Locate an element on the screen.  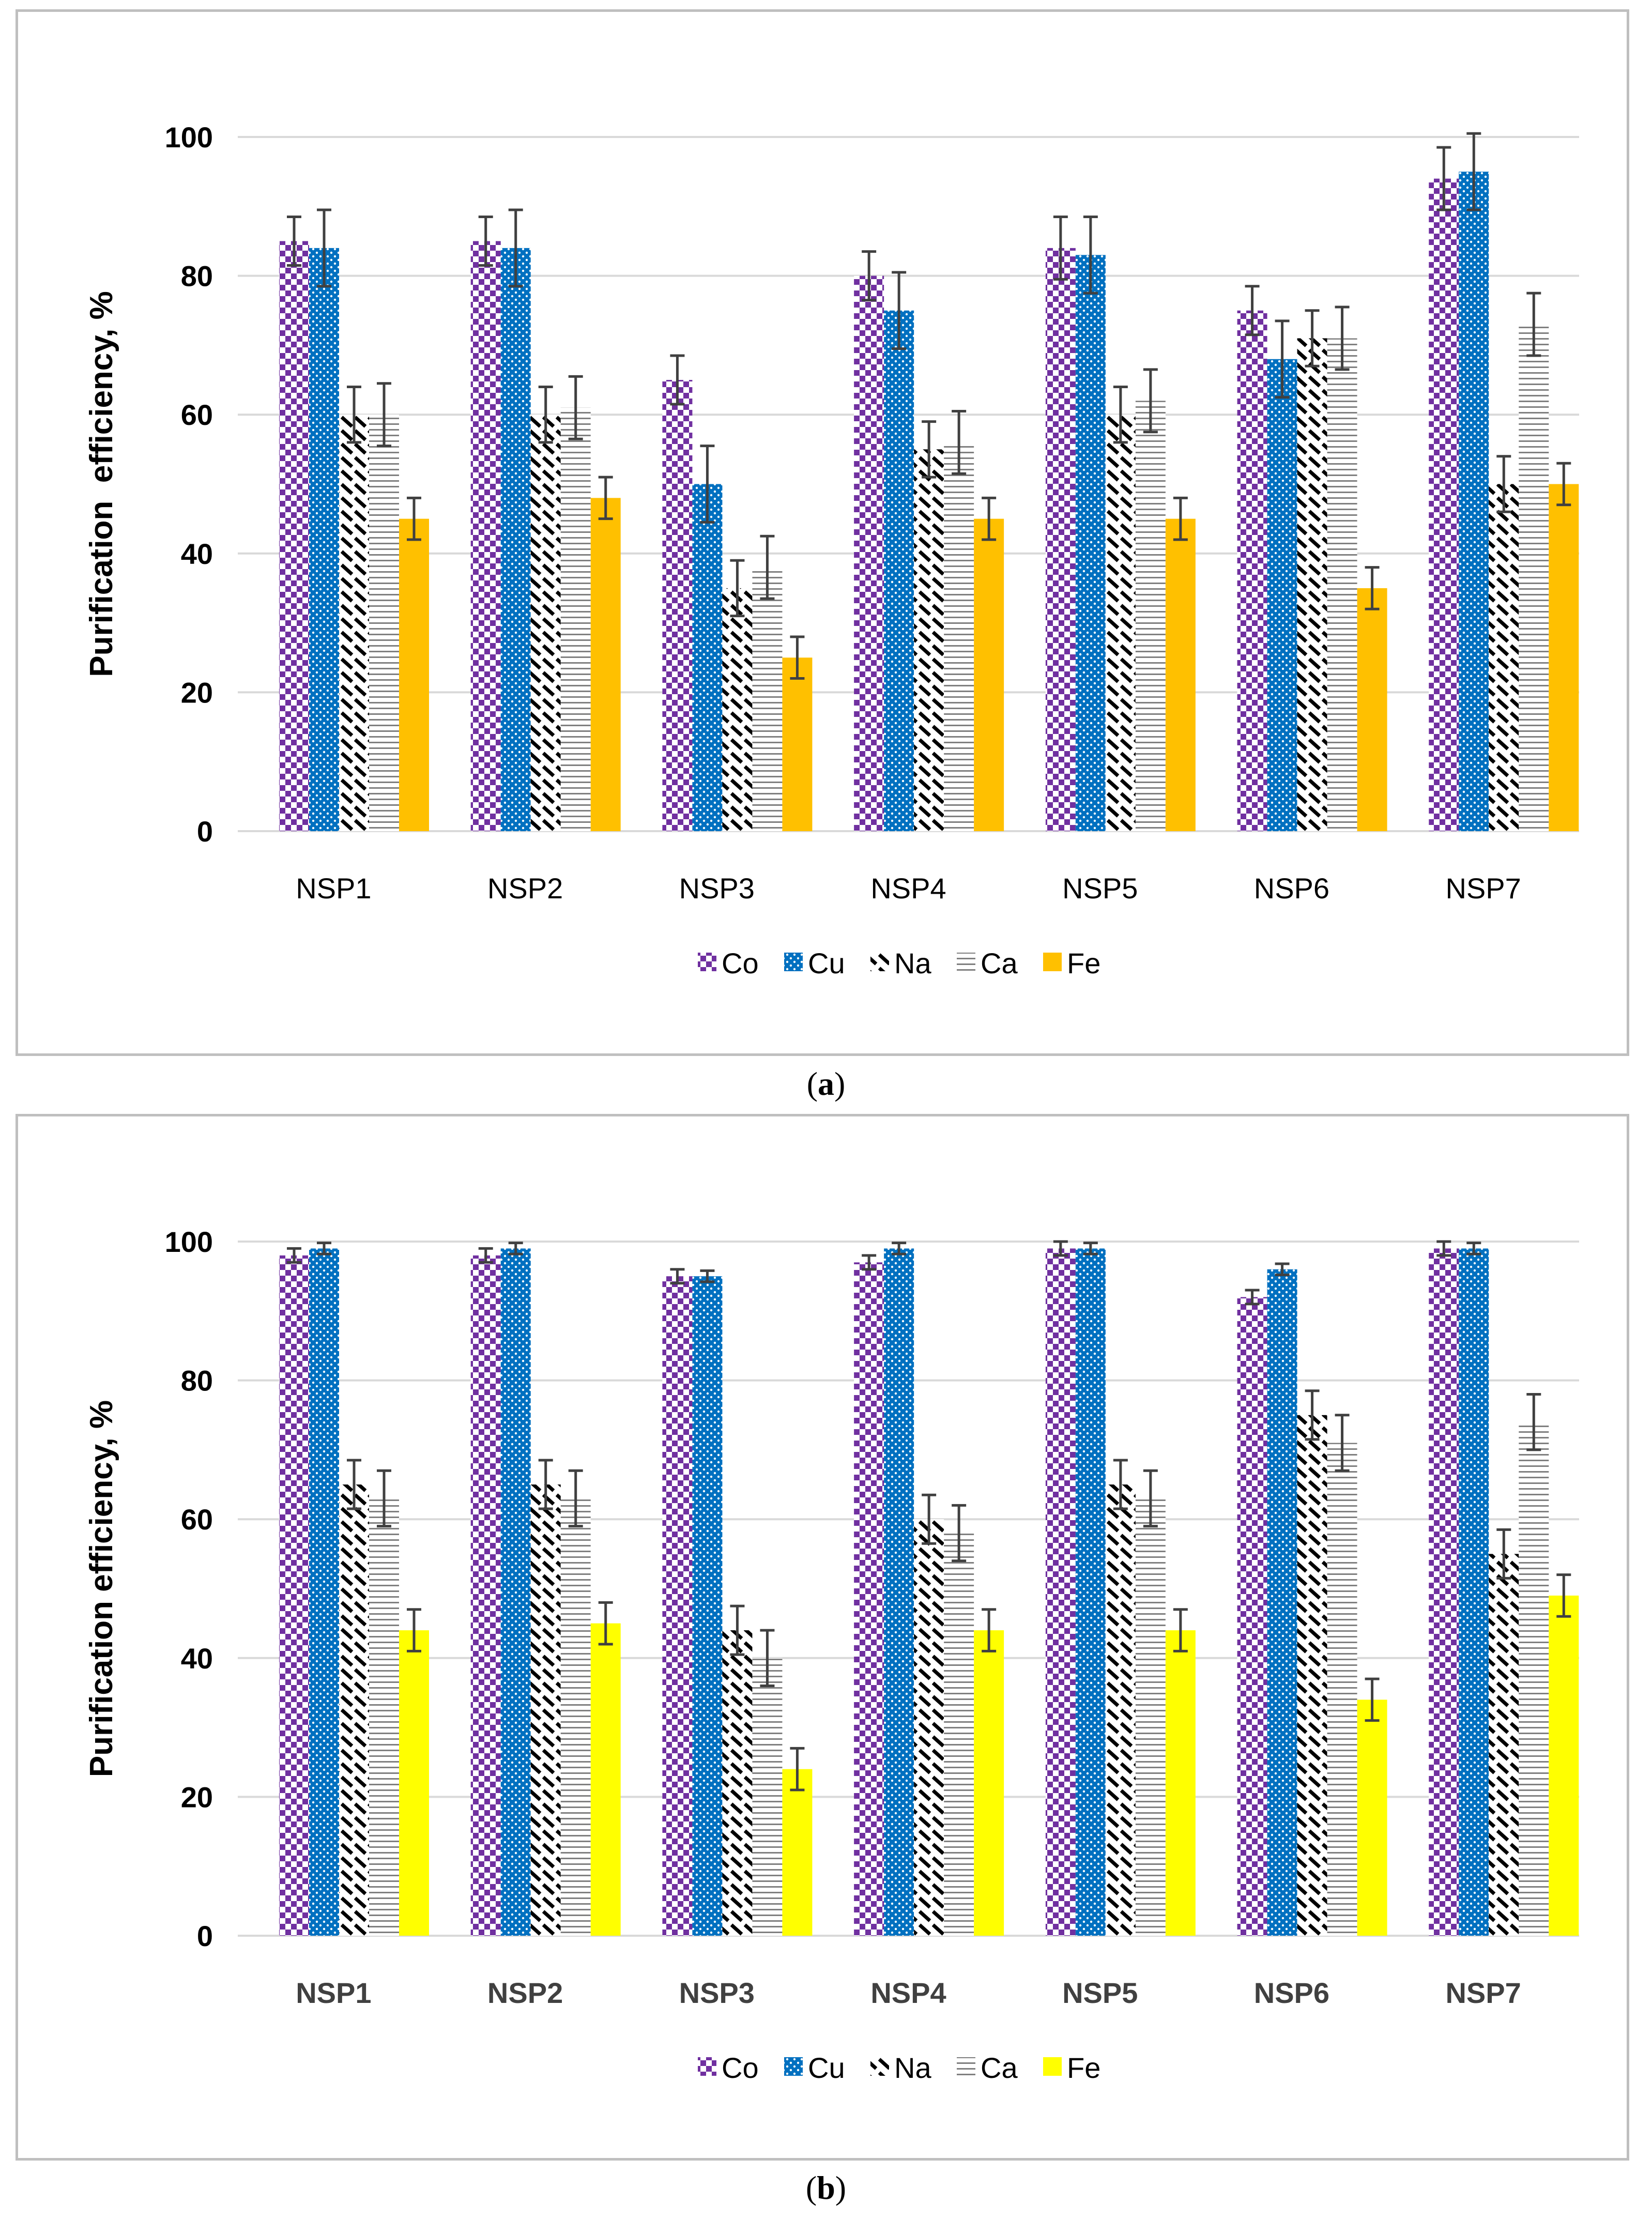
legend-label-cu: Cu is located at coordinates (826, 2067).